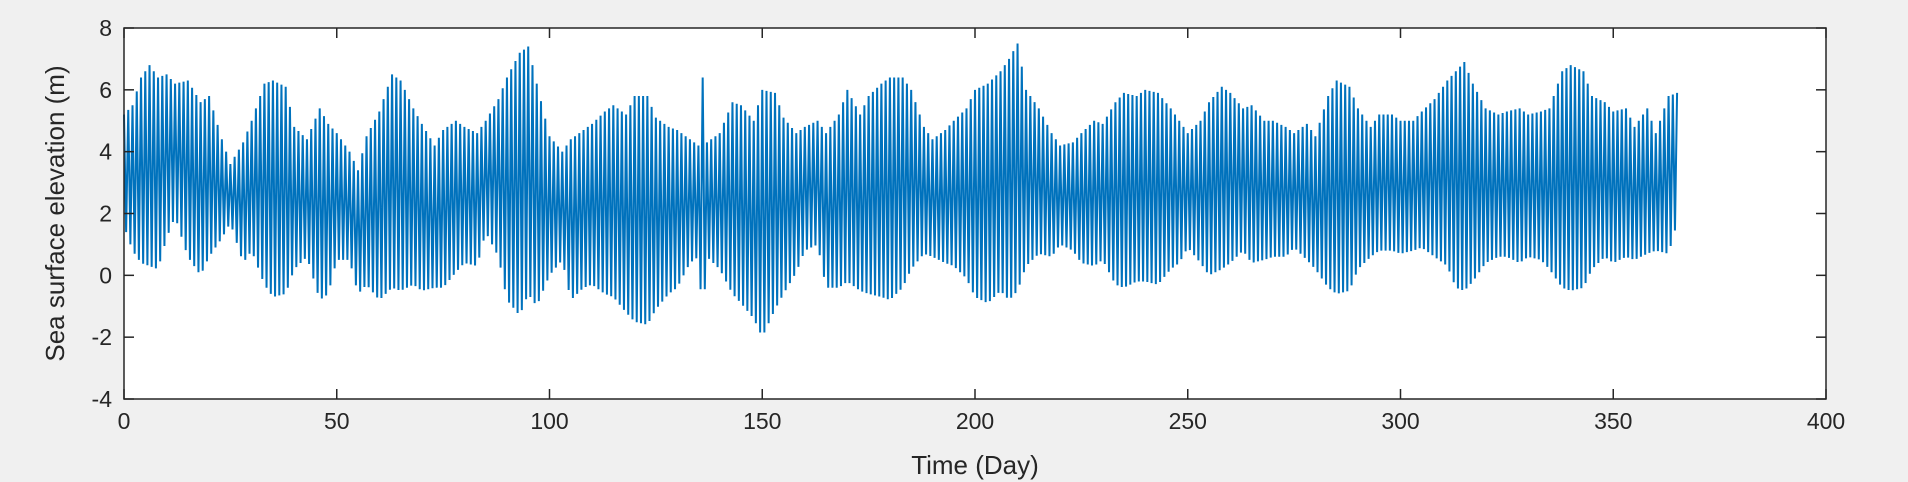 The height and width of the screenshot is (482, 1908). I want to click on x-tick-label: 50, so click(337, 421).